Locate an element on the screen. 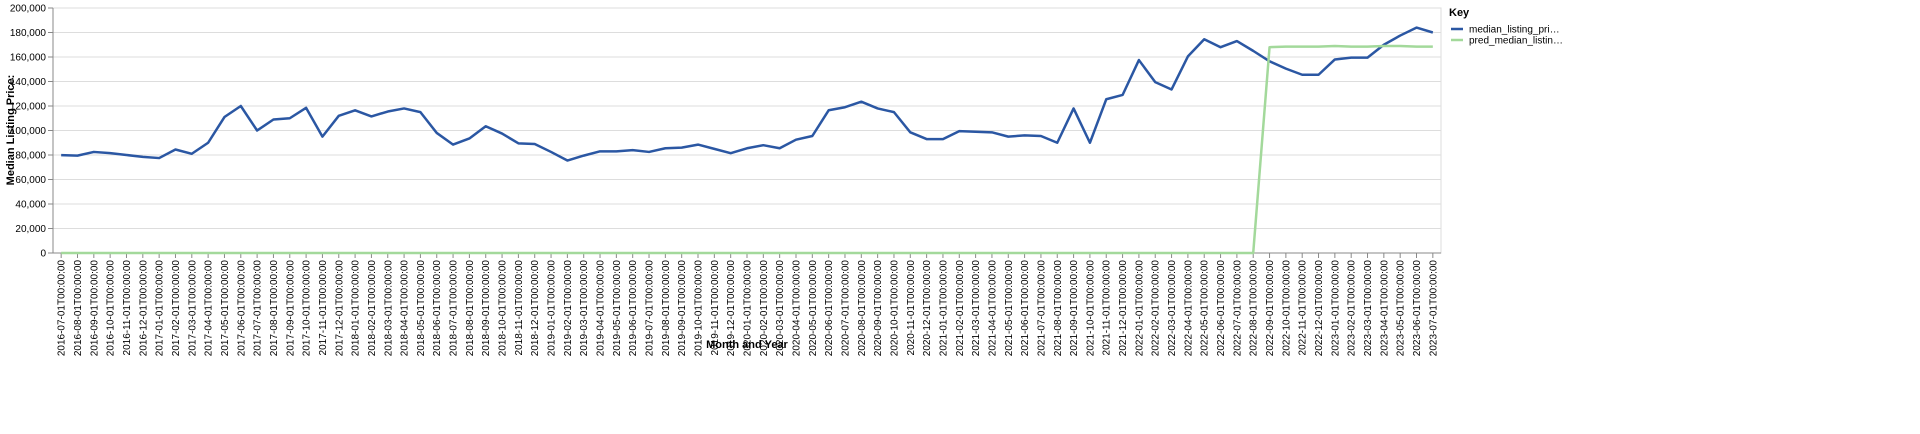  x-tick-label: 2018-09-01T00:00:00 is located at coordinates (486, 308).